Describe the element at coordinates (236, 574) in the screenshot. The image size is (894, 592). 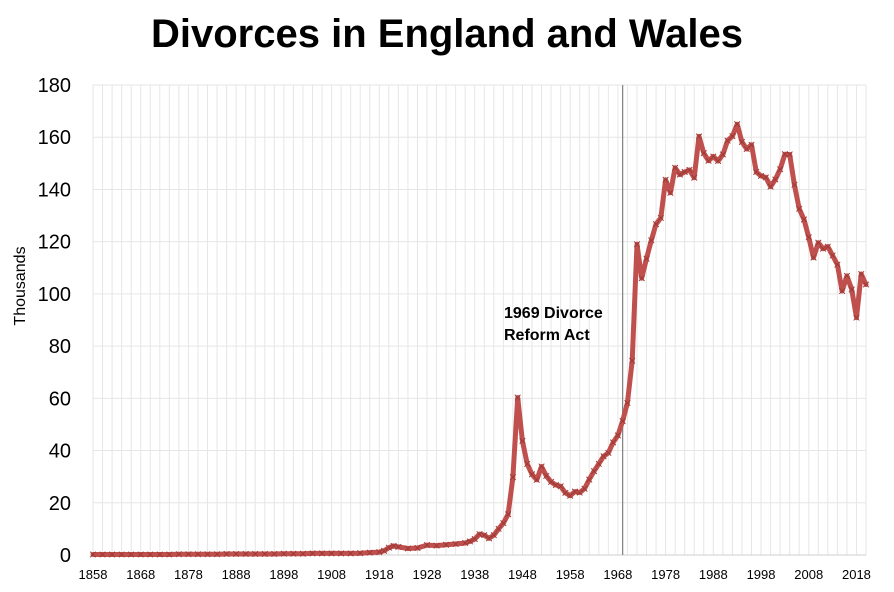
I see `x-tick-label: 1888` at that location.